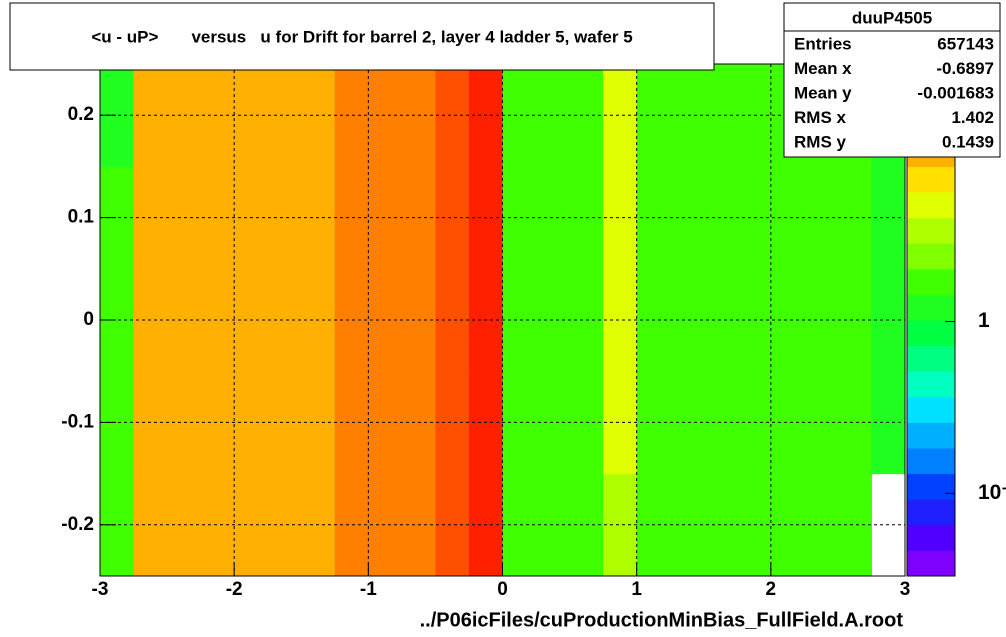  Describe the element at coordinates (77, 524) in the screenshot. I see `y-tick-label: -0.2` at that location.